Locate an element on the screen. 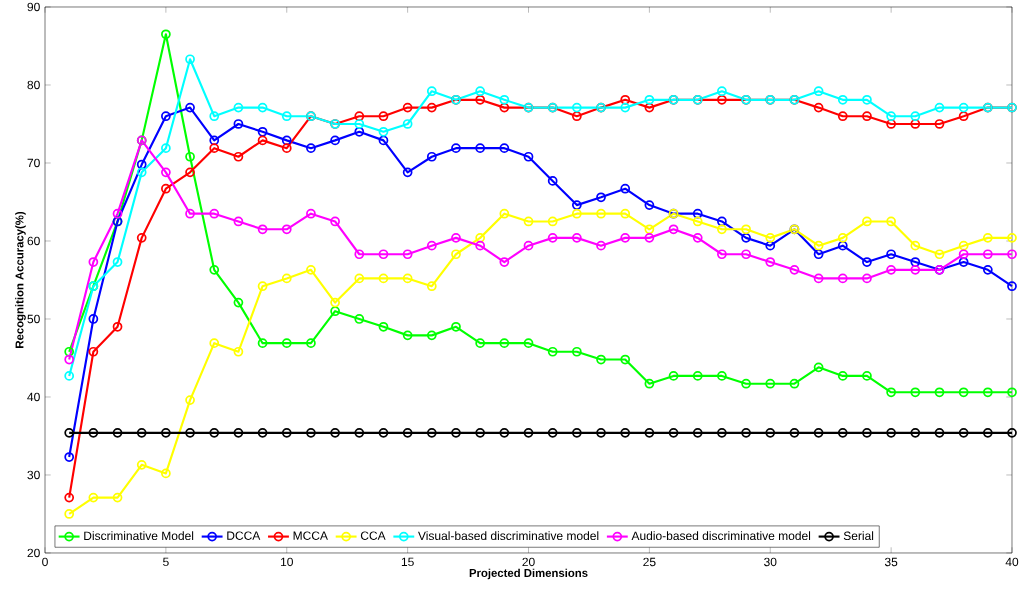 This screenshot has width=1019, height=602. y-tick-label: 90 is located at coordinates (33, 7).